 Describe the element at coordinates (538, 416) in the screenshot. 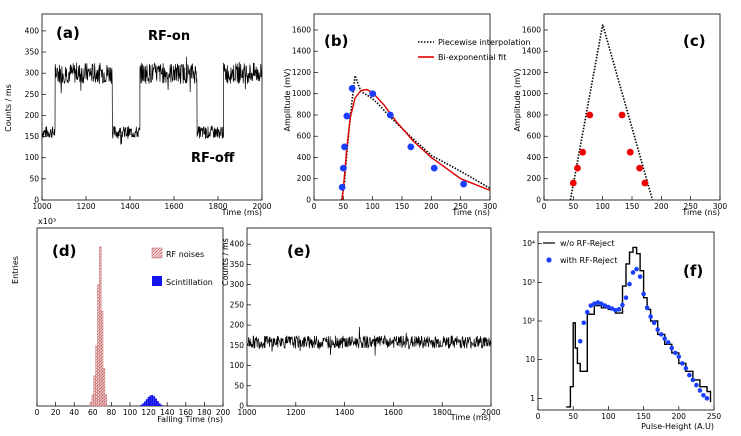

I see `panel-f-xtick-label: 0` at that location.